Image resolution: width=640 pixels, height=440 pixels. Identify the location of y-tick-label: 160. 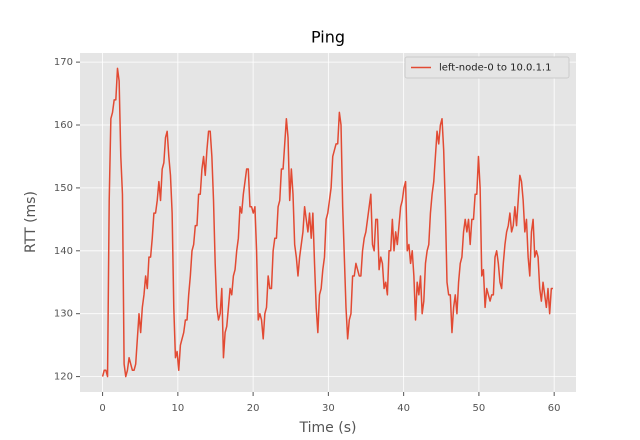
(63, 125).